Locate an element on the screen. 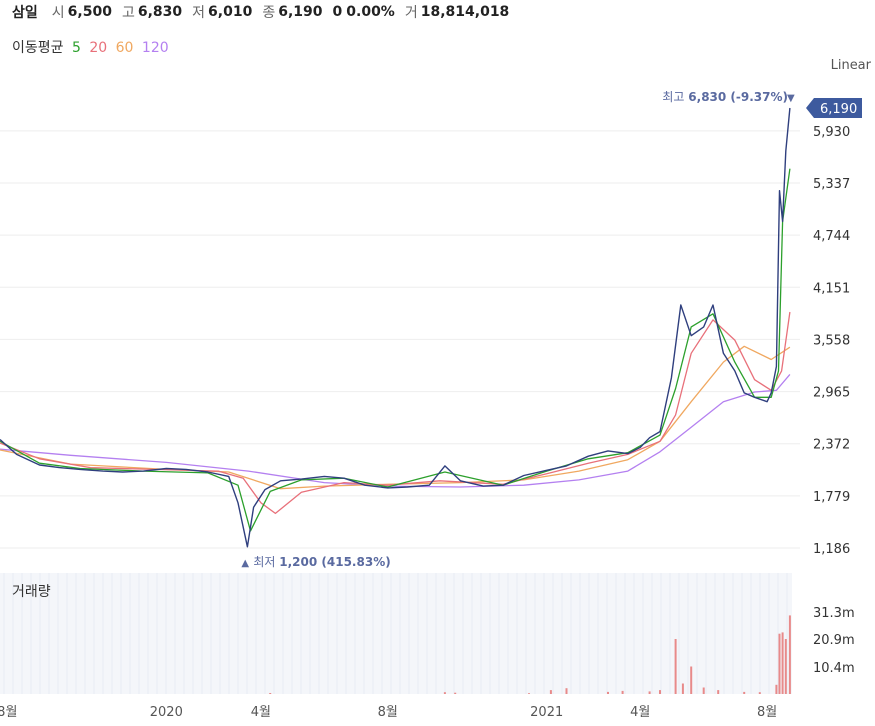 The height and width of the screenshot is (726, 875). moving-average-legend: 이동평균 5 20 60 120 is located at coordinates (92, 47).